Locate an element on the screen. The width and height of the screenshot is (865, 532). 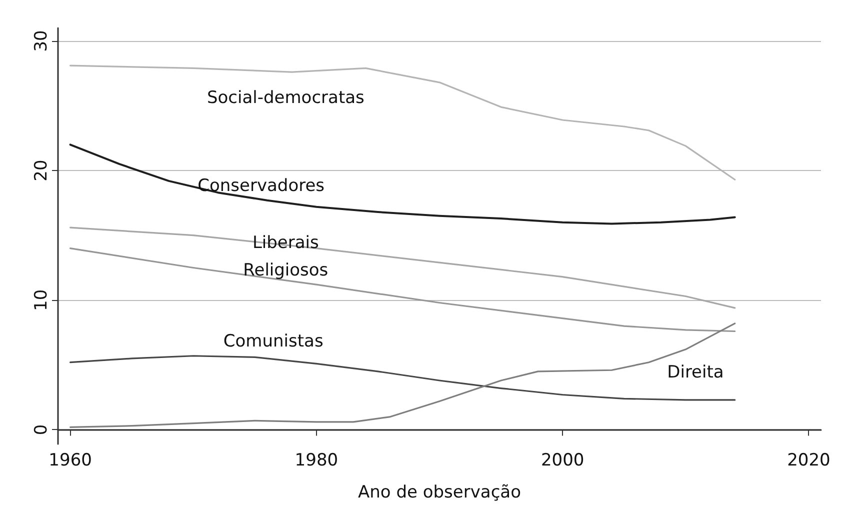
series-label: Religiosos is located at coordinates (285, 270).